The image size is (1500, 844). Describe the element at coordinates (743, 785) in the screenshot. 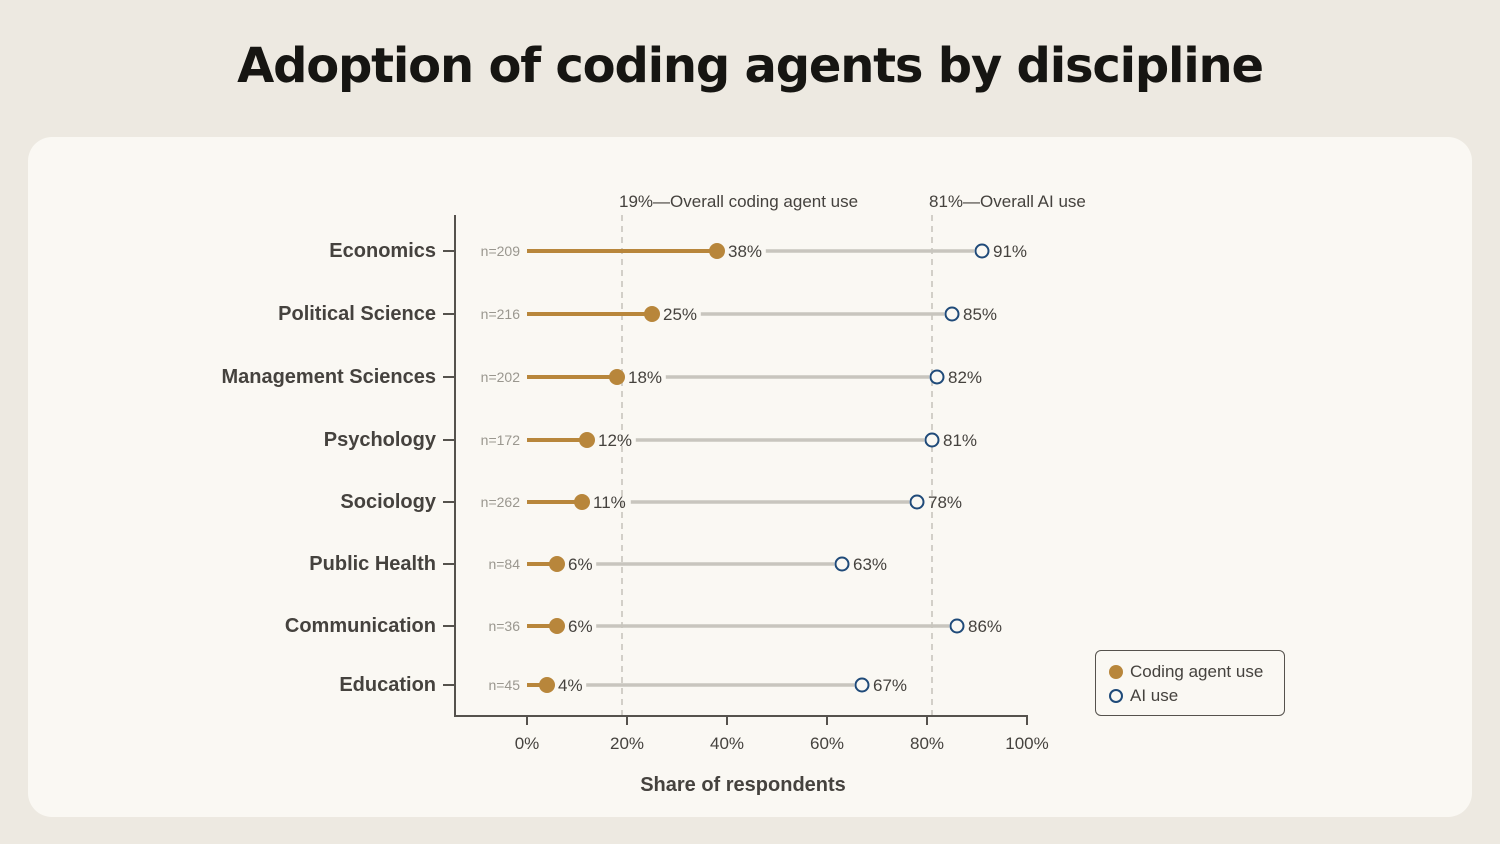

I see `x-axis-title: Share of respondents` at that location.